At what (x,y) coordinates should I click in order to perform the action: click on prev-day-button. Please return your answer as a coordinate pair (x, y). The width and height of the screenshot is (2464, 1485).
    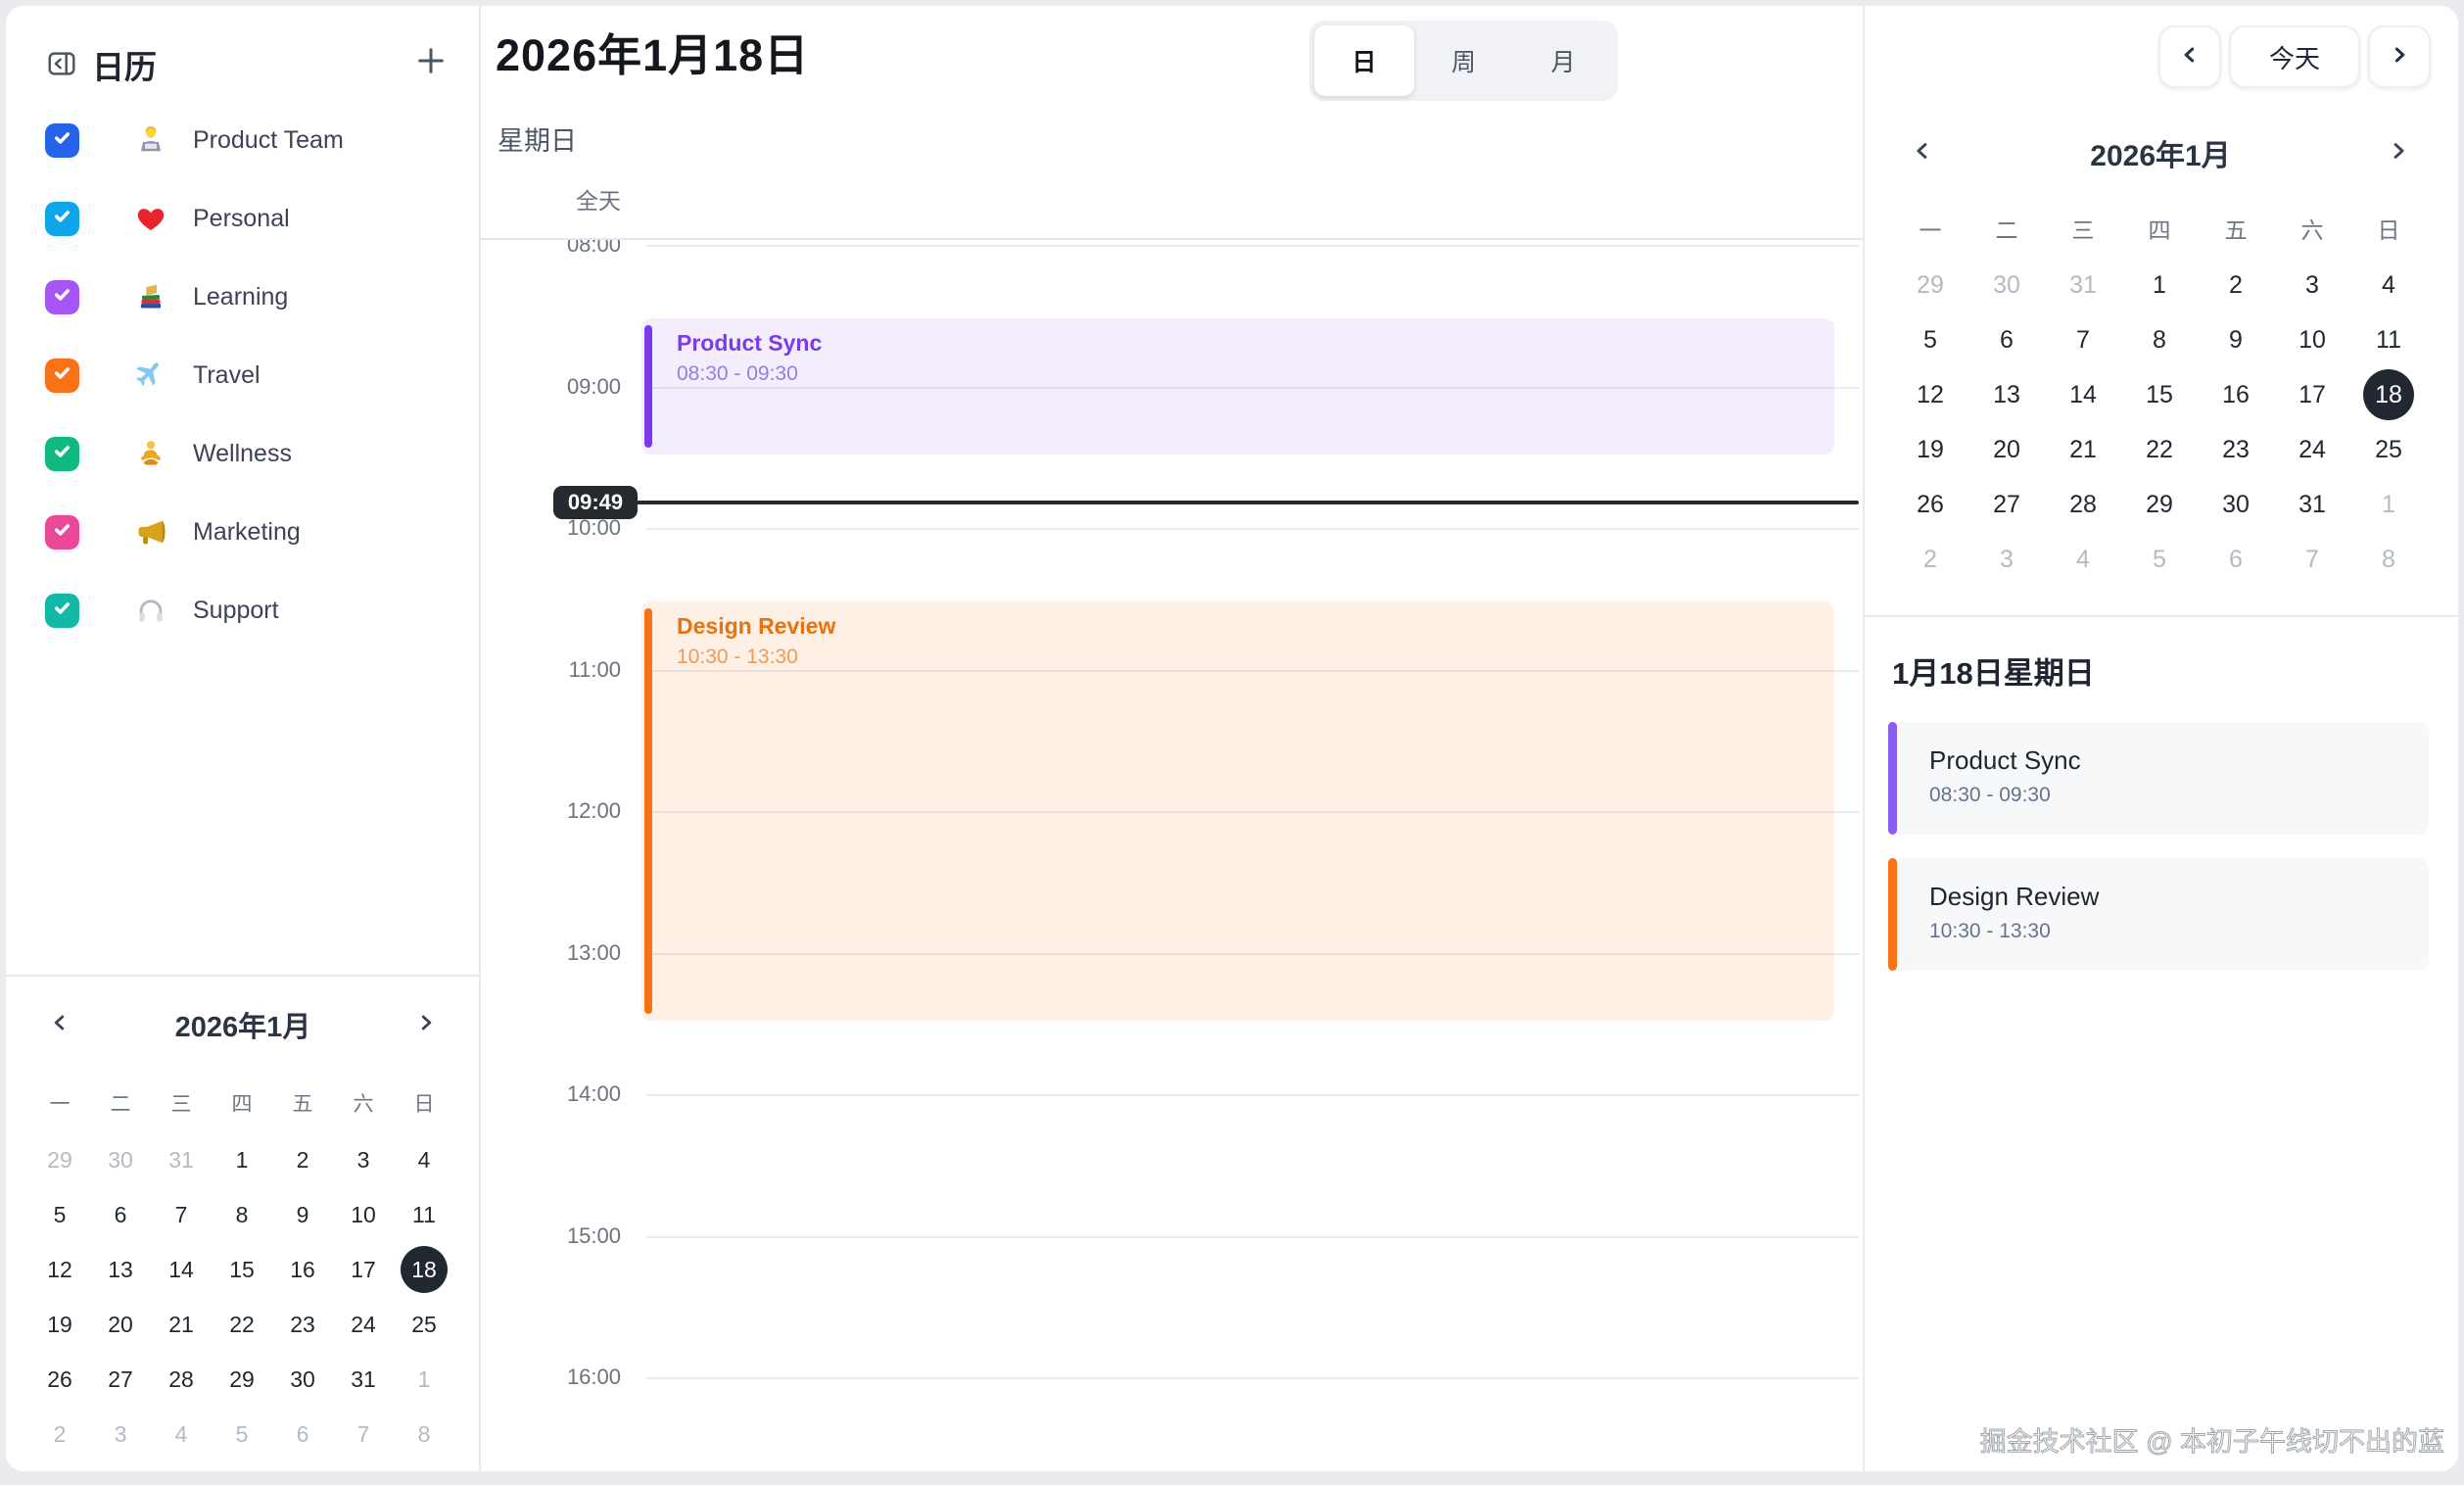
    Looking at the image, I should click on (2189, 57).